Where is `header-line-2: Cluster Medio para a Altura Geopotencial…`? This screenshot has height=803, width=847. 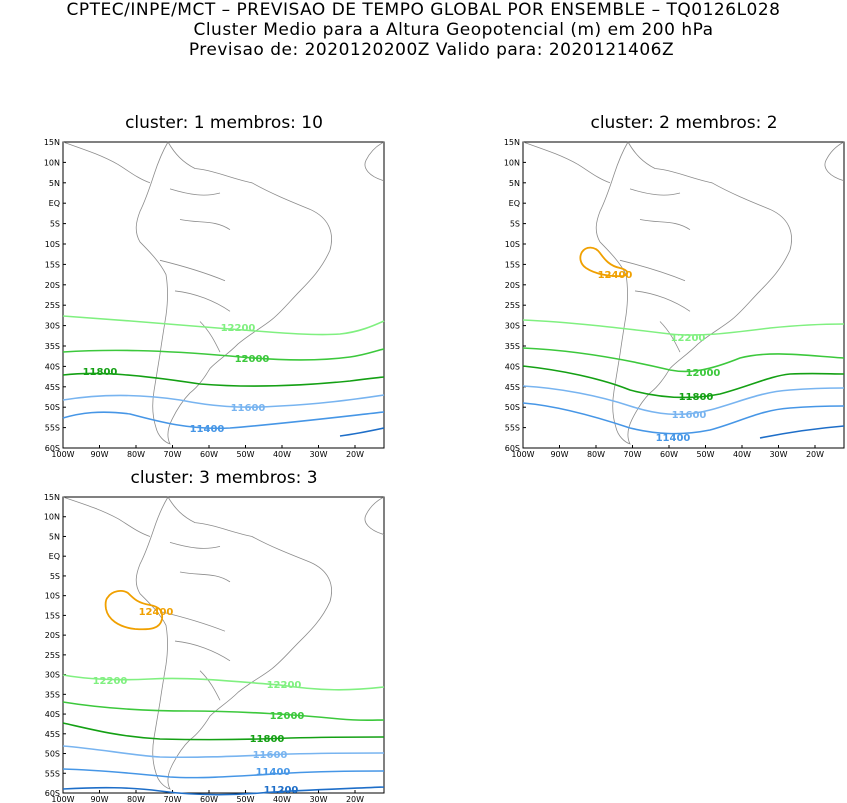 header-line-2: Cluster Medio para a Altura Geopotencial… is located at coordinates (453, 30).